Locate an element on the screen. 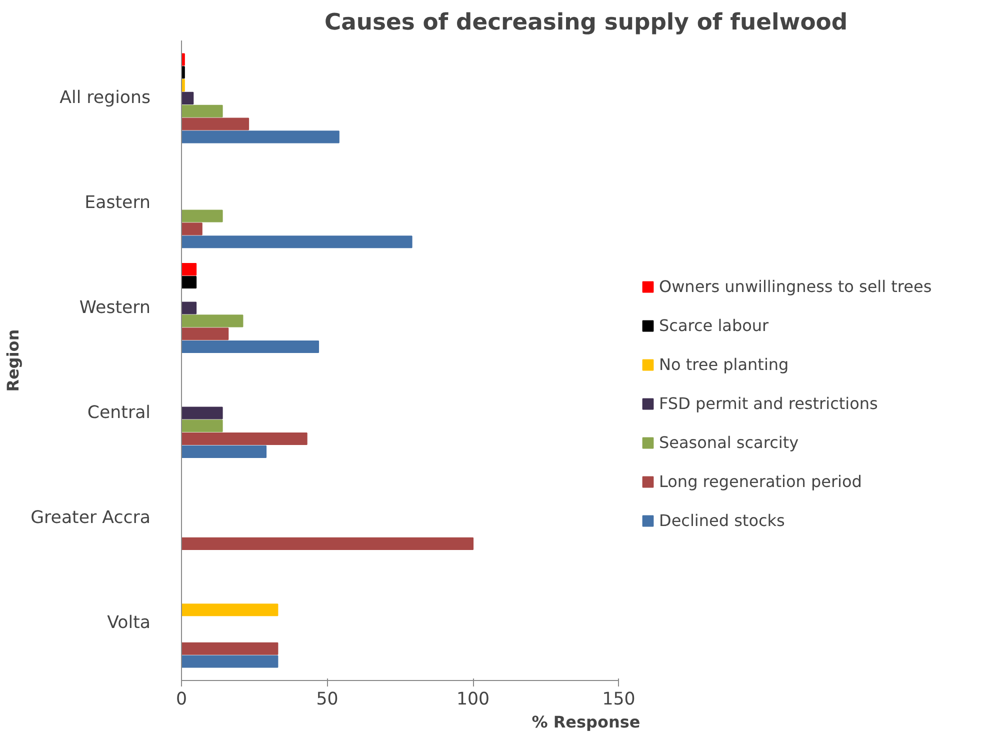 The image size is (1000, 734). x-tick-label: 100 is located at coordinates (473, 700).